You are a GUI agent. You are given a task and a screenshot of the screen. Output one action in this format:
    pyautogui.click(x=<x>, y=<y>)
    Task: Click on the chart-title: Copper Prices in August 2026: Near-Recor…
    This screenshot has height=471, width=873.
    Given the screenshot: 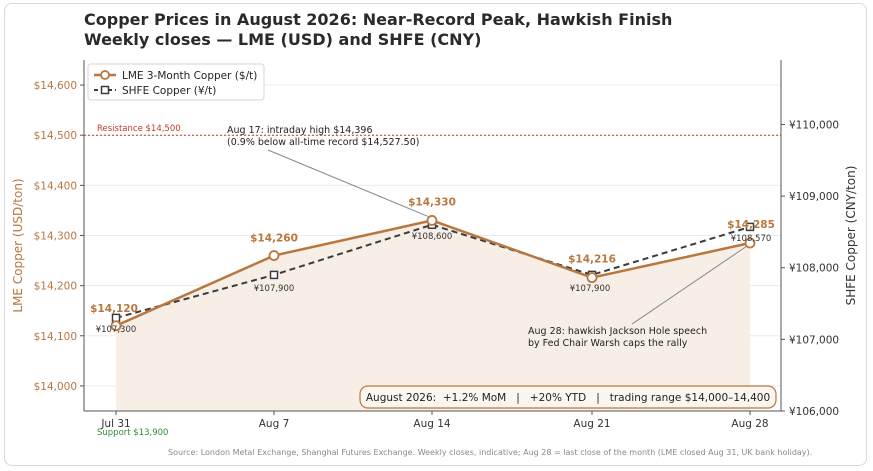 What is the action you would take?
    pyautogui.click(x=378, y=19)
    